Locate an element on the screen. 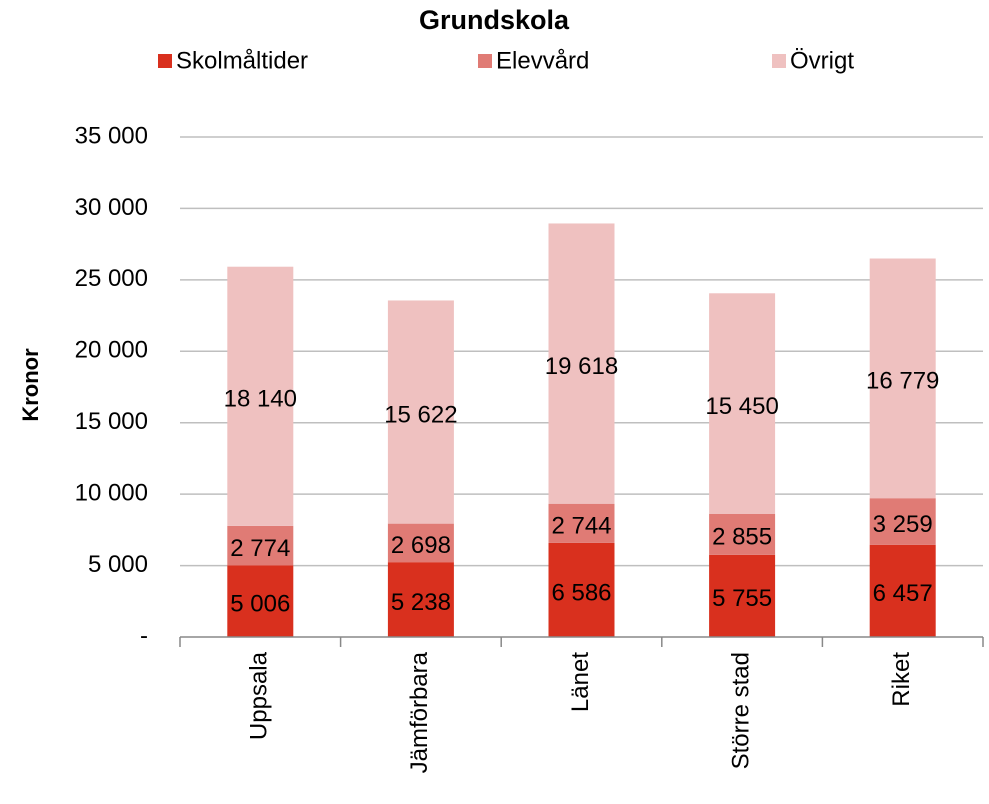 The height and width of the screenshot is (804, 989). data-label: 5 238 is located at coordinates (421, 602).